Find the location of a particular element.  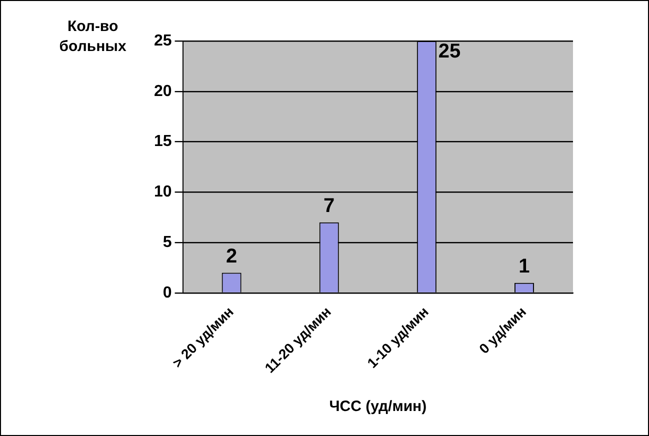

data-label: 25 is located at coordinates (449, 51).